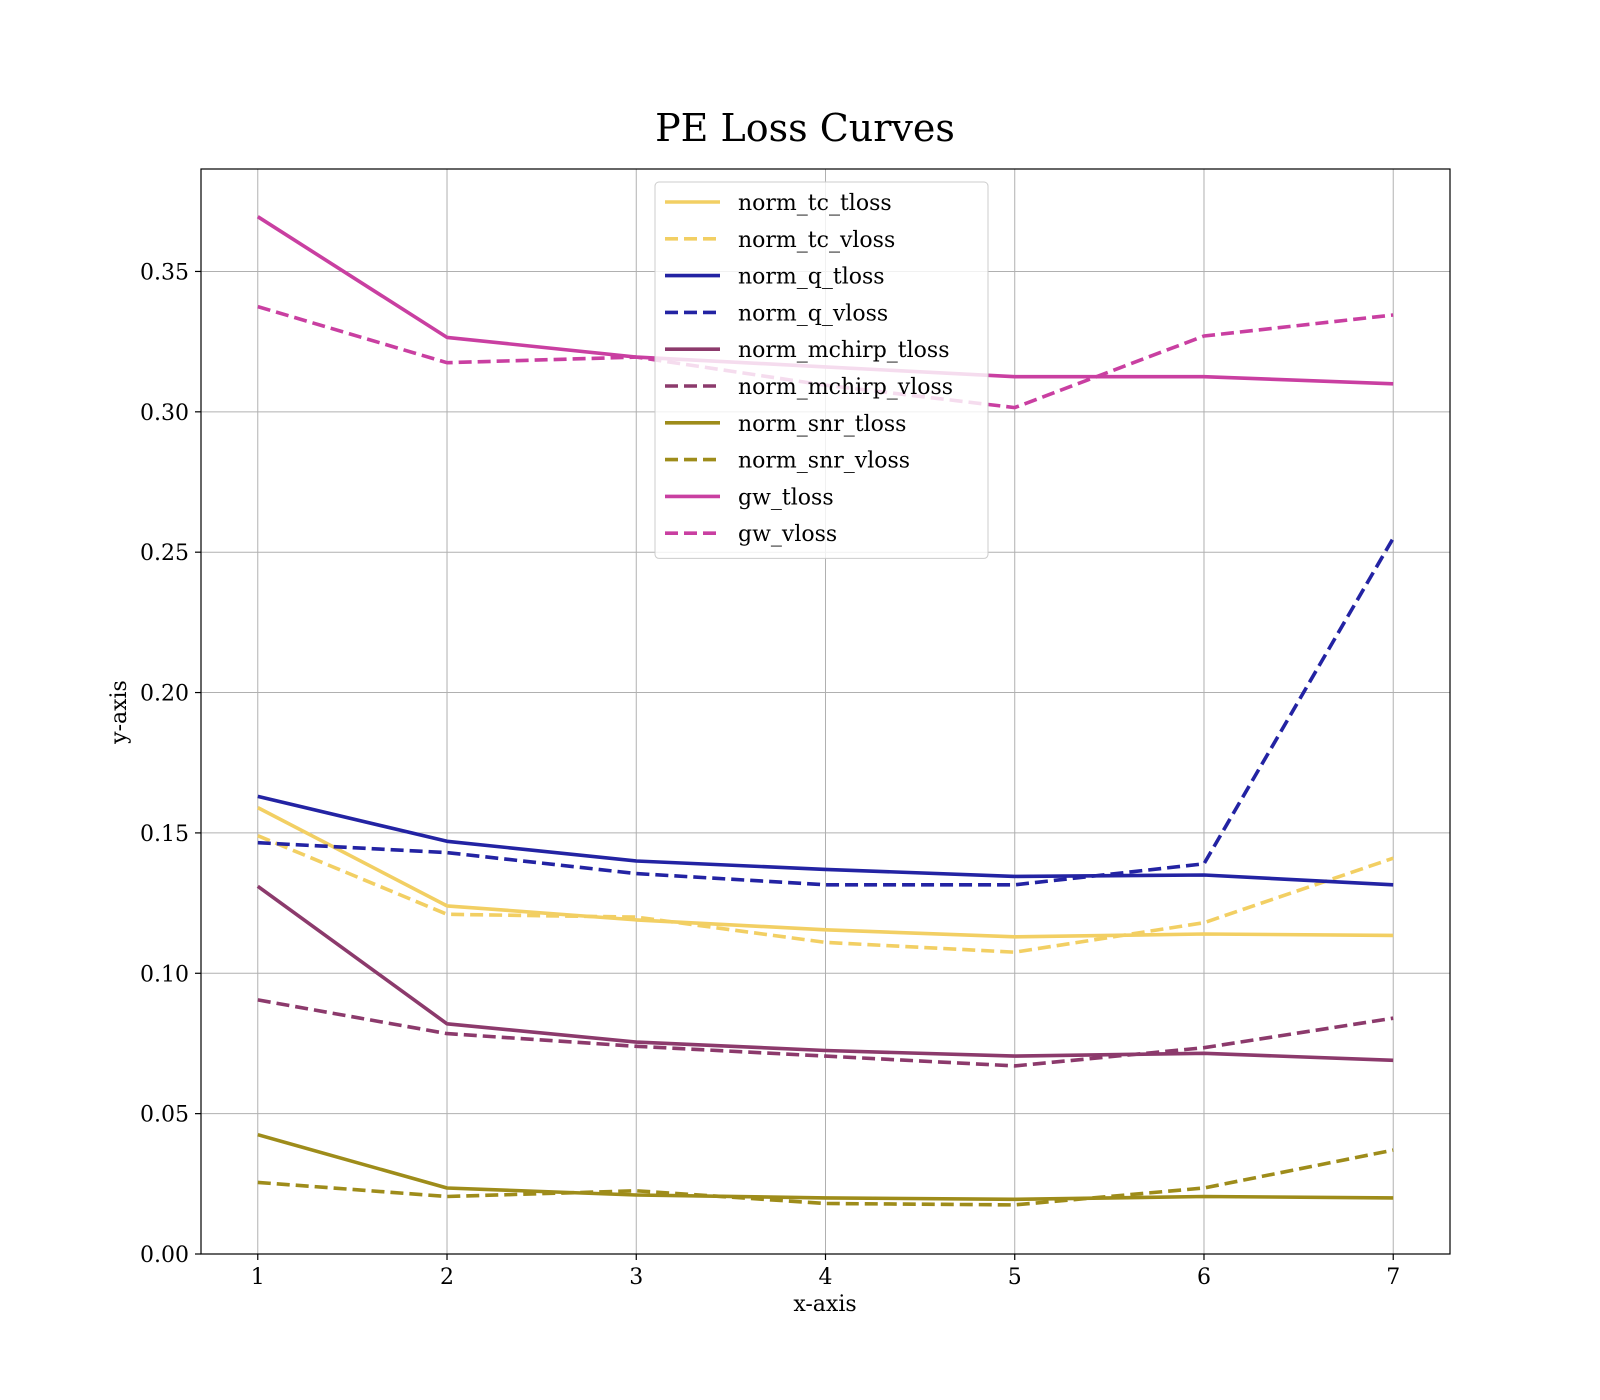 This screenshot has width=1600, height=1400. Describe the element at coordinates (825, 840) in the screenshot. I see `series-line-norm-q-tloss` at that location.